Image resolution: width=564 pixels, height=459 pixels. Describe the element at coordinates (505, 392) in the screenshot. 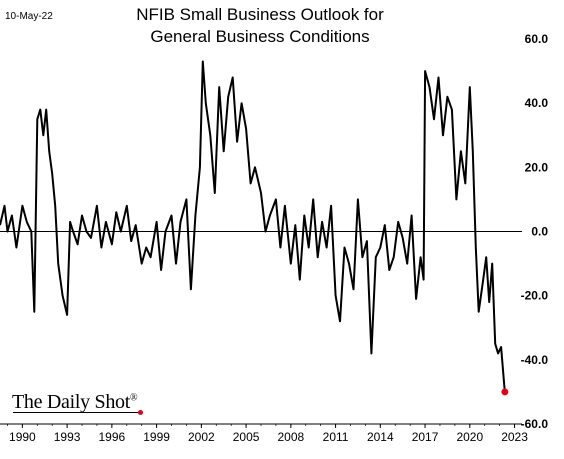

I see `last-point-marker` at that location.